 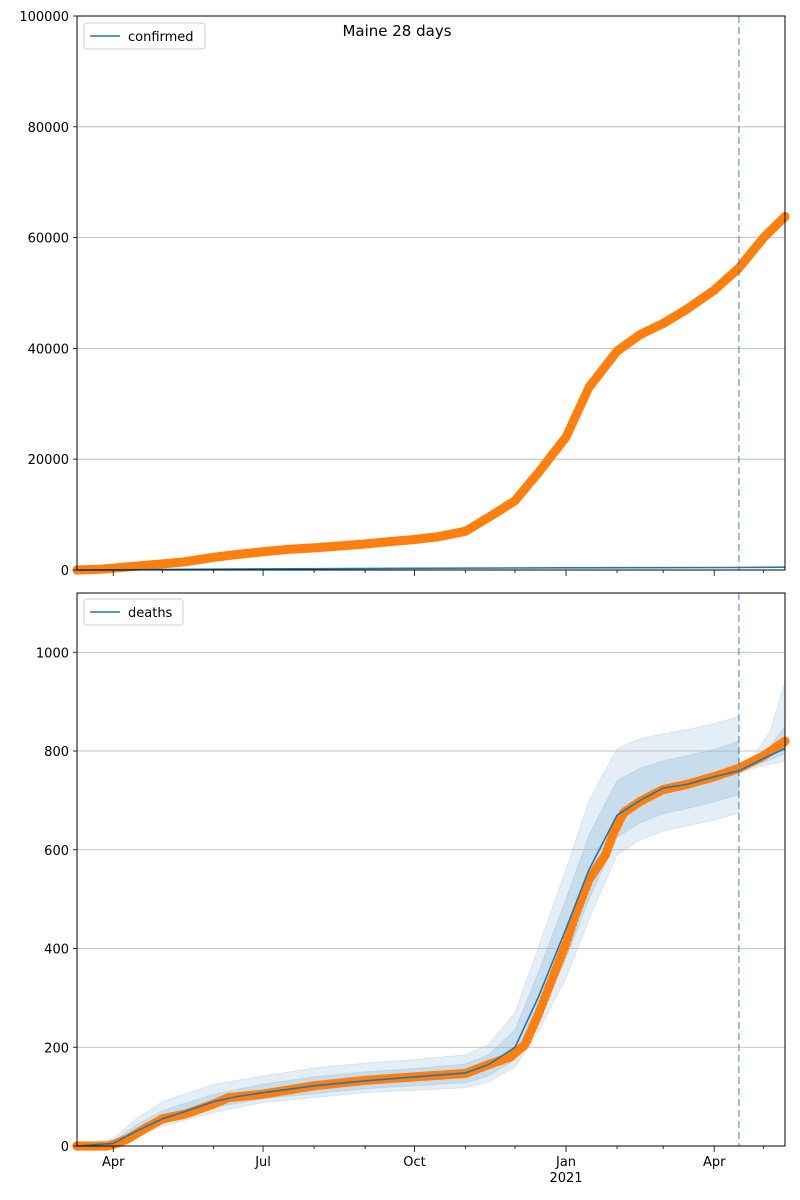 I want to click on y-tick-label-deaths: 600, so click(x=56, y=851).